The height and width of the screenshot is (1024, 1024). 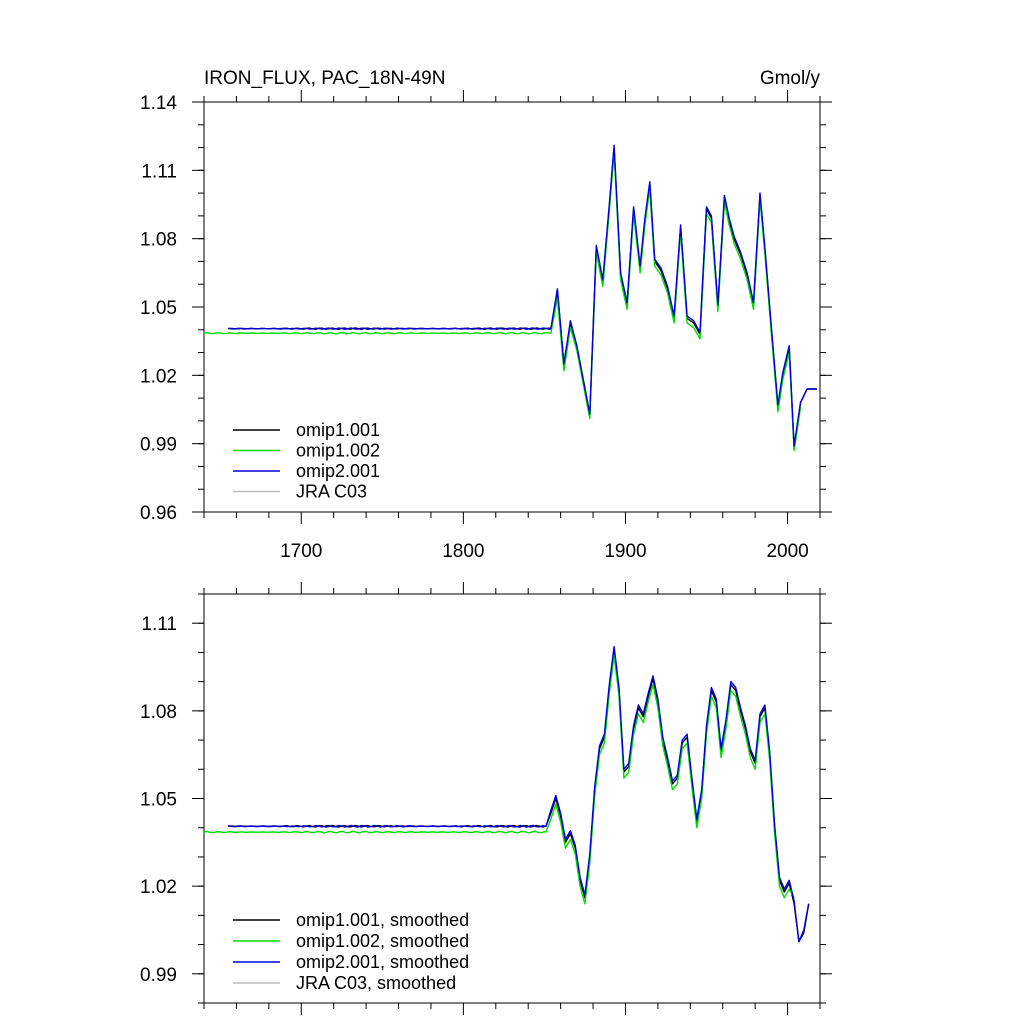 What do you see at coordinates (625, 551) in the screenshot?
I see `x-tick-label: 1900` at bounding box center [625, 551].